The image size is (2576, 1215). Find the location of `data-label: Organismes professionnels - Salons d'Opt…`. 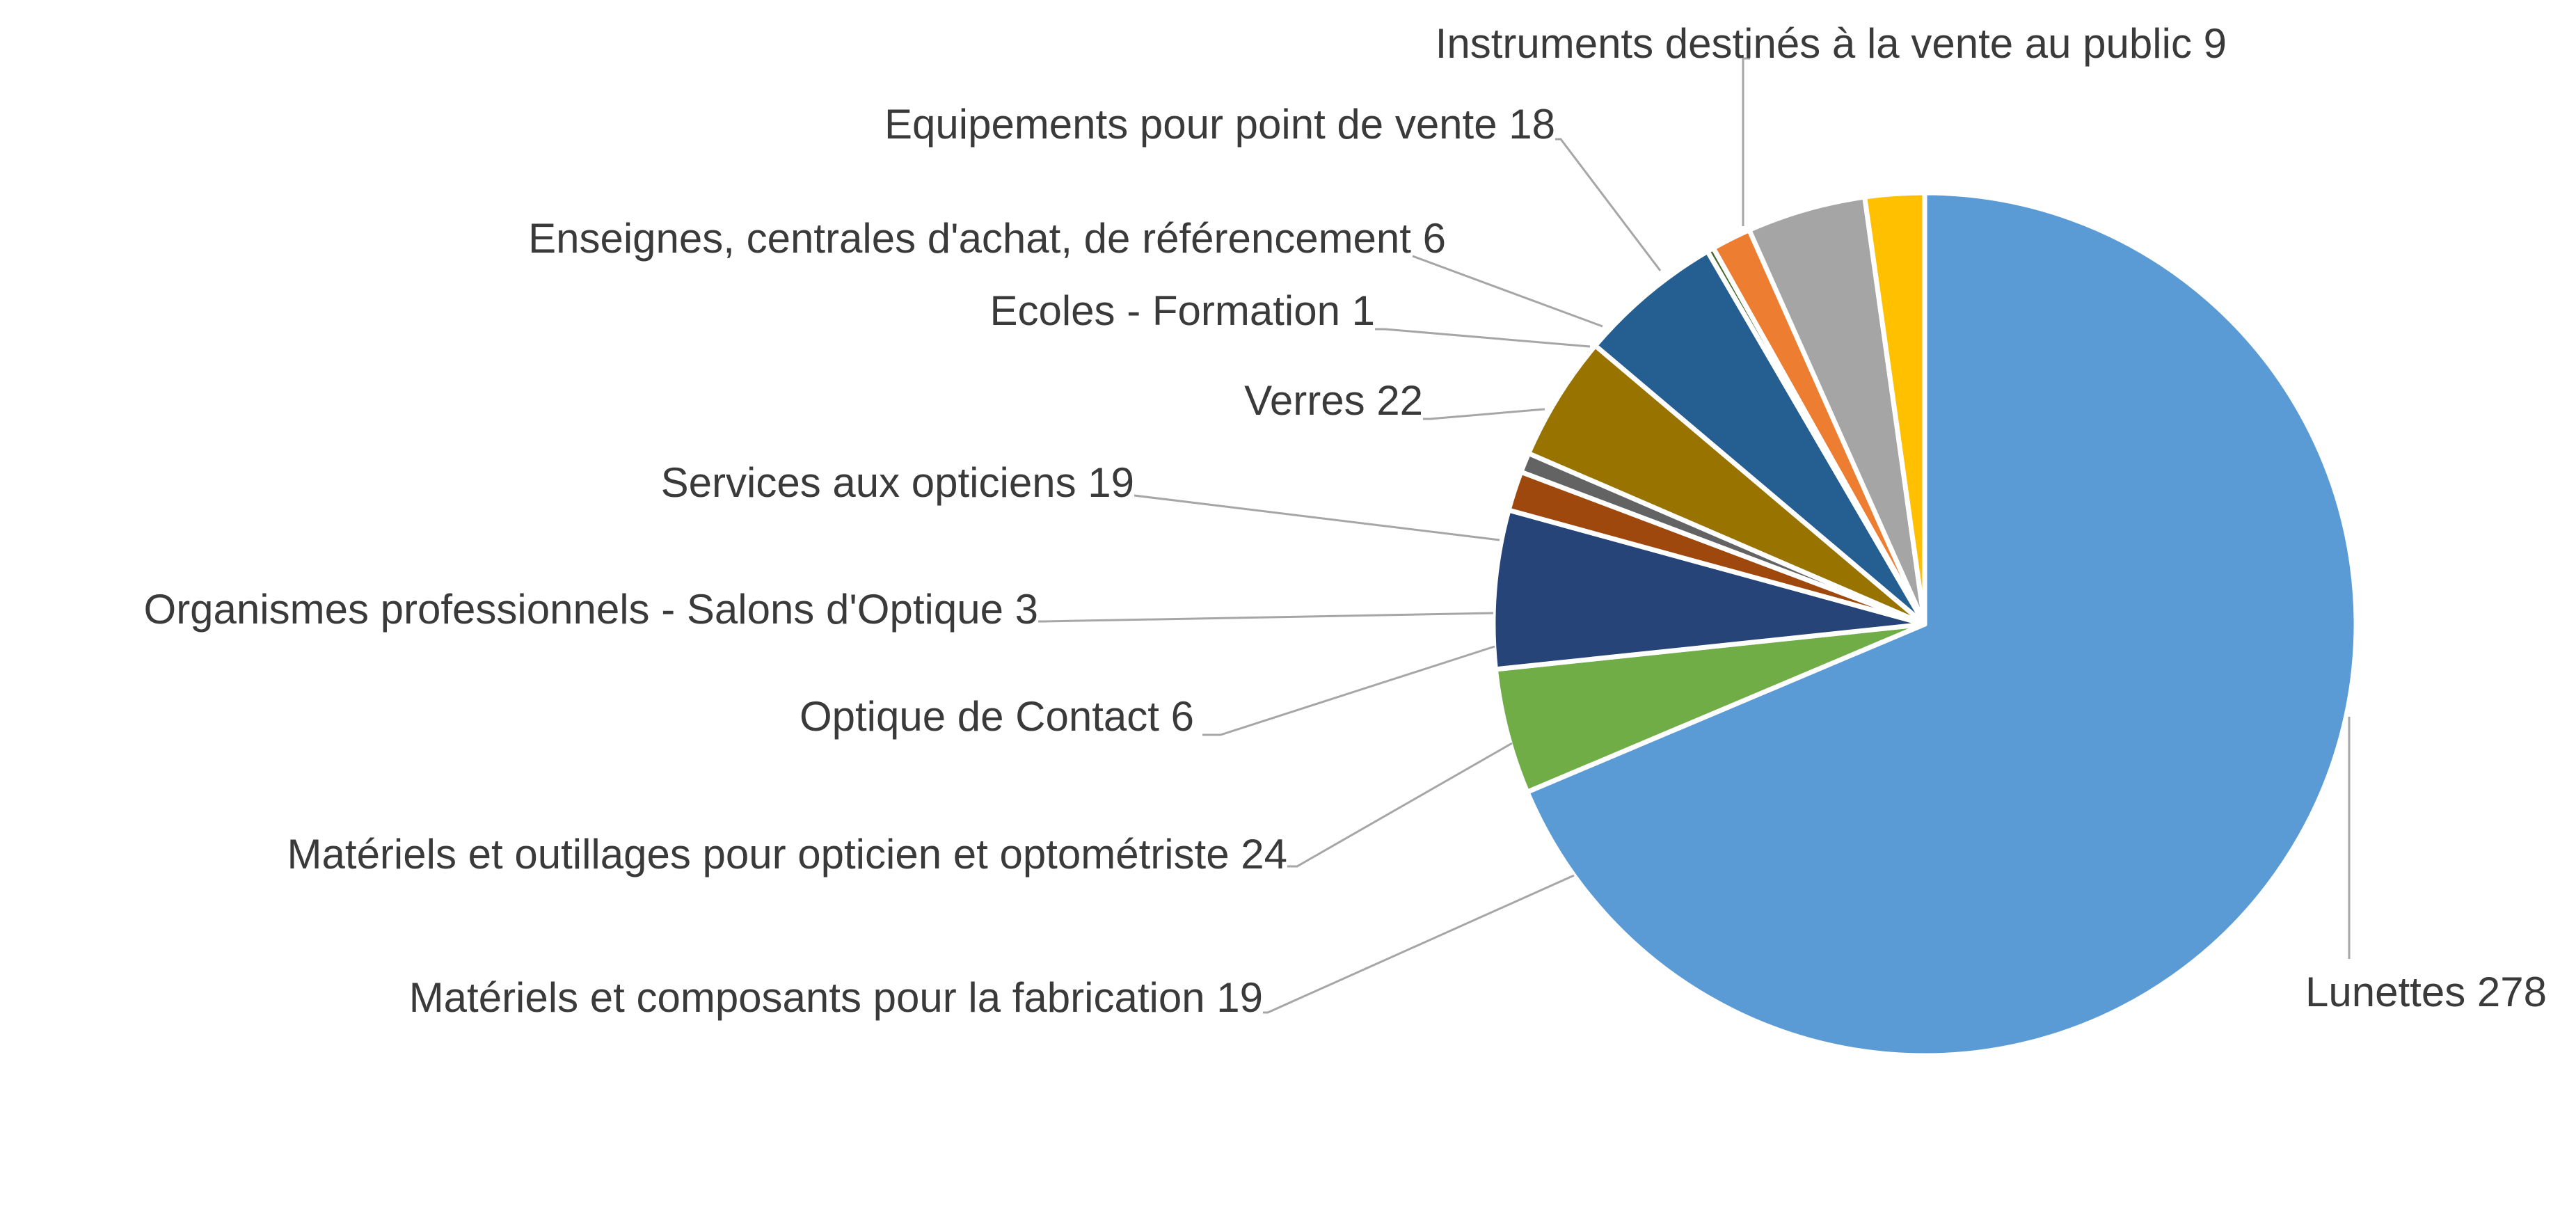

data-label: Organismes professionnels - Salons d'Opt… is located at coordinates (591, 609).